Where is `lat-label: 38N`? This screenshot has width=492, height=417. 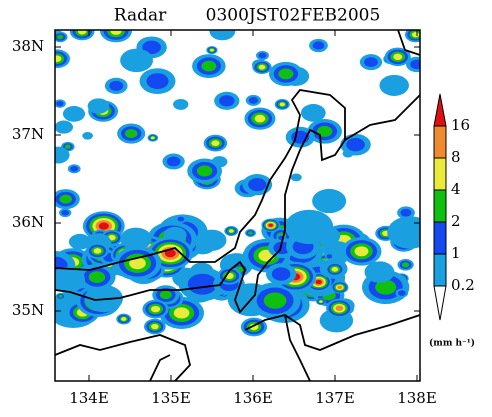
lat-label: 38N is located at coordinates (28, 46).